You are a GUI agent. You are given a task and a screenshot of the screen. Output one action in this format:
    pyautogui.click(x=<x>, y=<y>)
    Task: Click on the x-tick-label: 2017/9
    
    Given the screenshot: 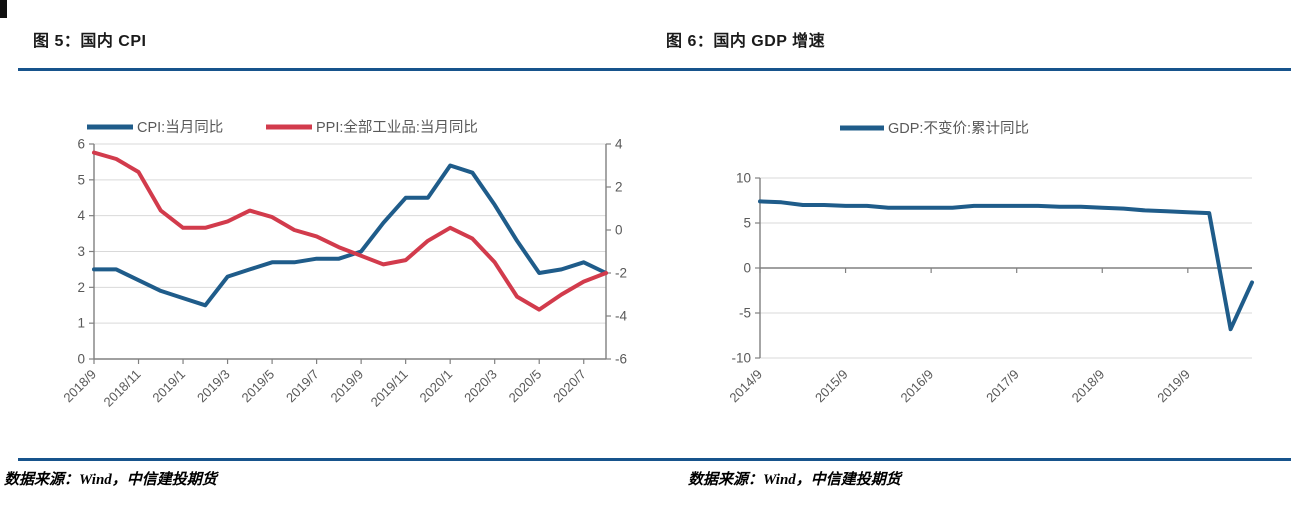 What is the action you would take?
    pyautogui.click(x=1002, y=386)
    